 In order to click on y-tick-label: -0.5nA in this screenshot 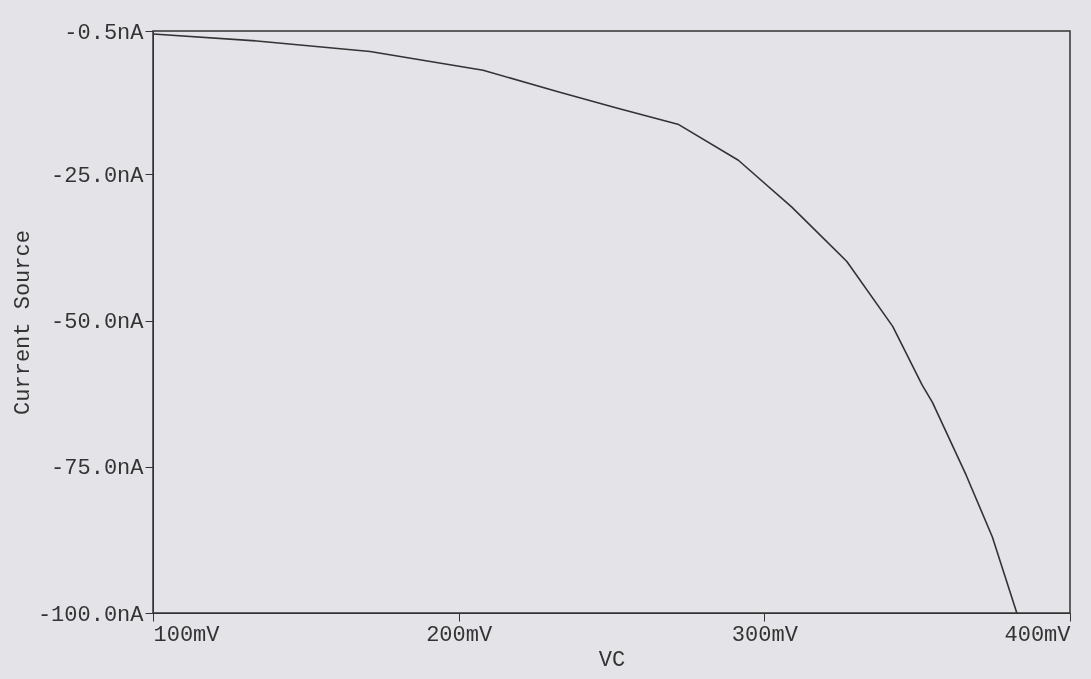, I will do `click(104, 33)`.